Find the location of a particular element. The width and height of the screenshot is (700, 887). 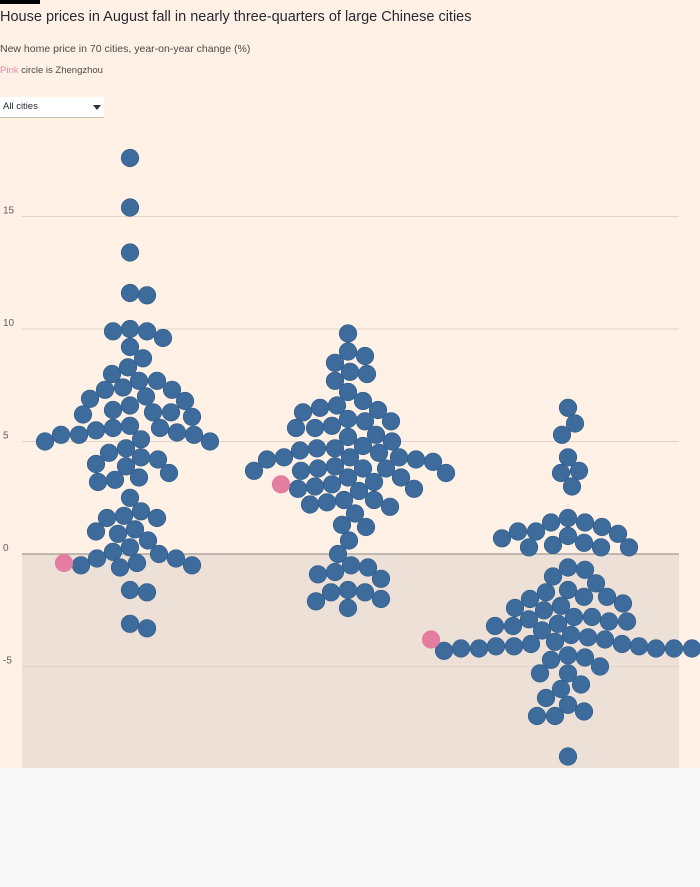

city-filter-selected: All cities is located at coordinates (20, 106).